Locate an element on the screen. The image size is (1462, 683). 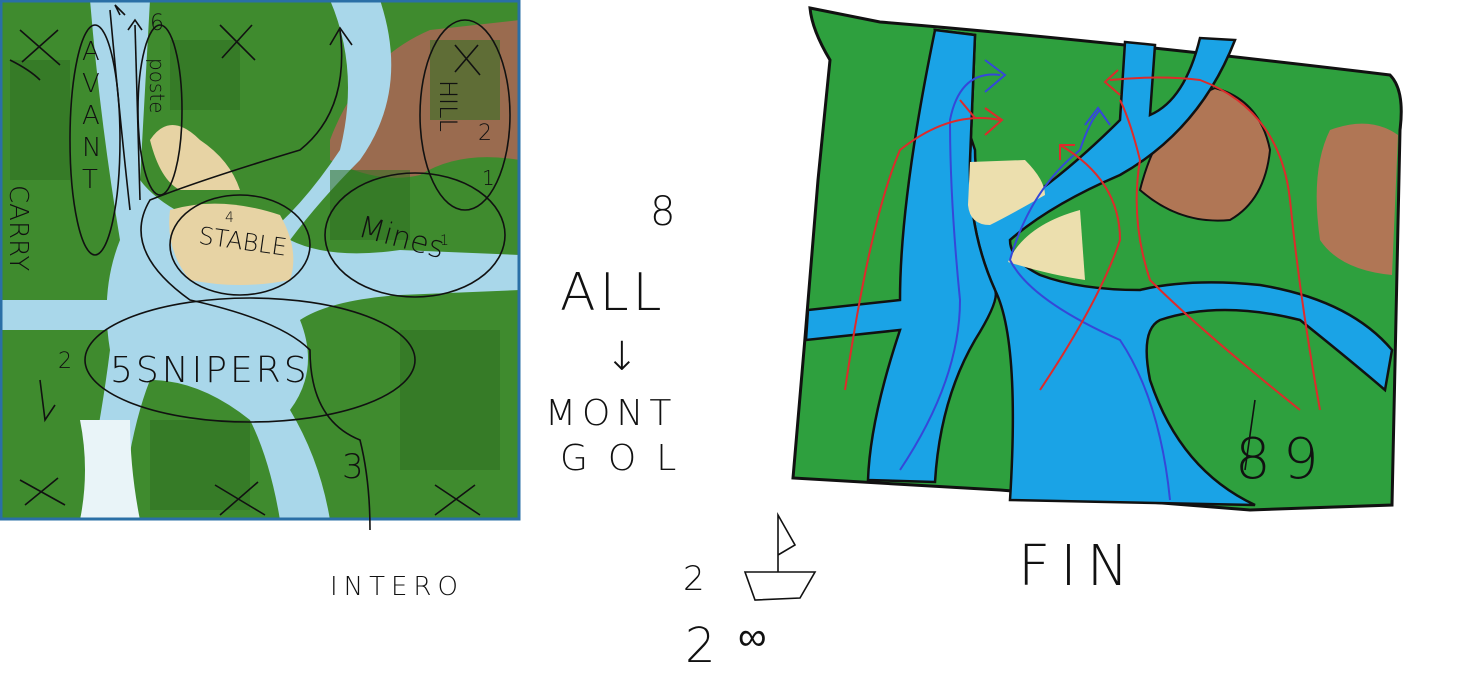
snipers-label: 5SNIPERS is located at coordinates (210, 370).